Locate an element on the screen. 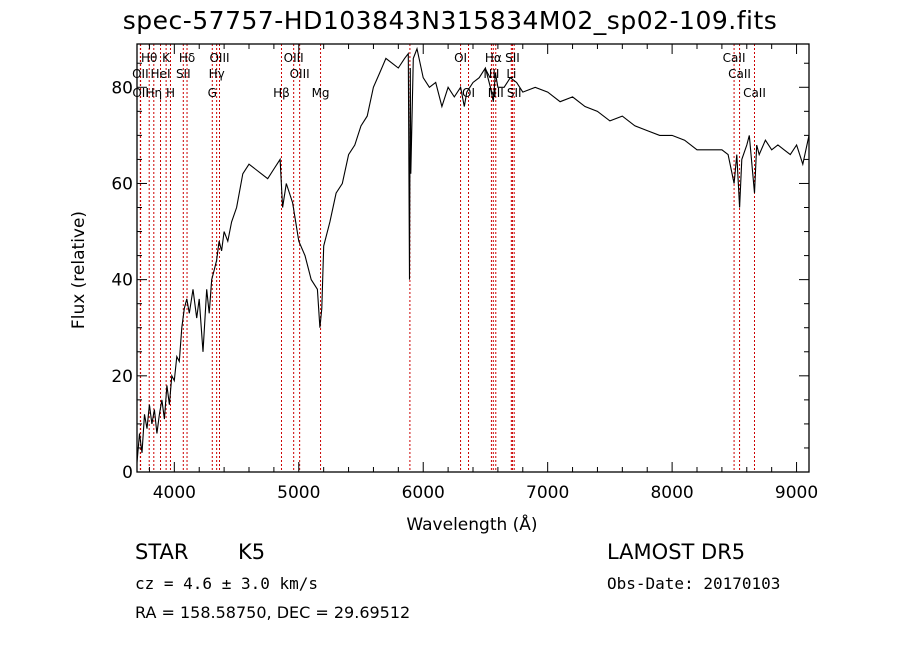 The width and height of the screenshot is (900, 649). line-label: K is located at coordinates (166, 58).